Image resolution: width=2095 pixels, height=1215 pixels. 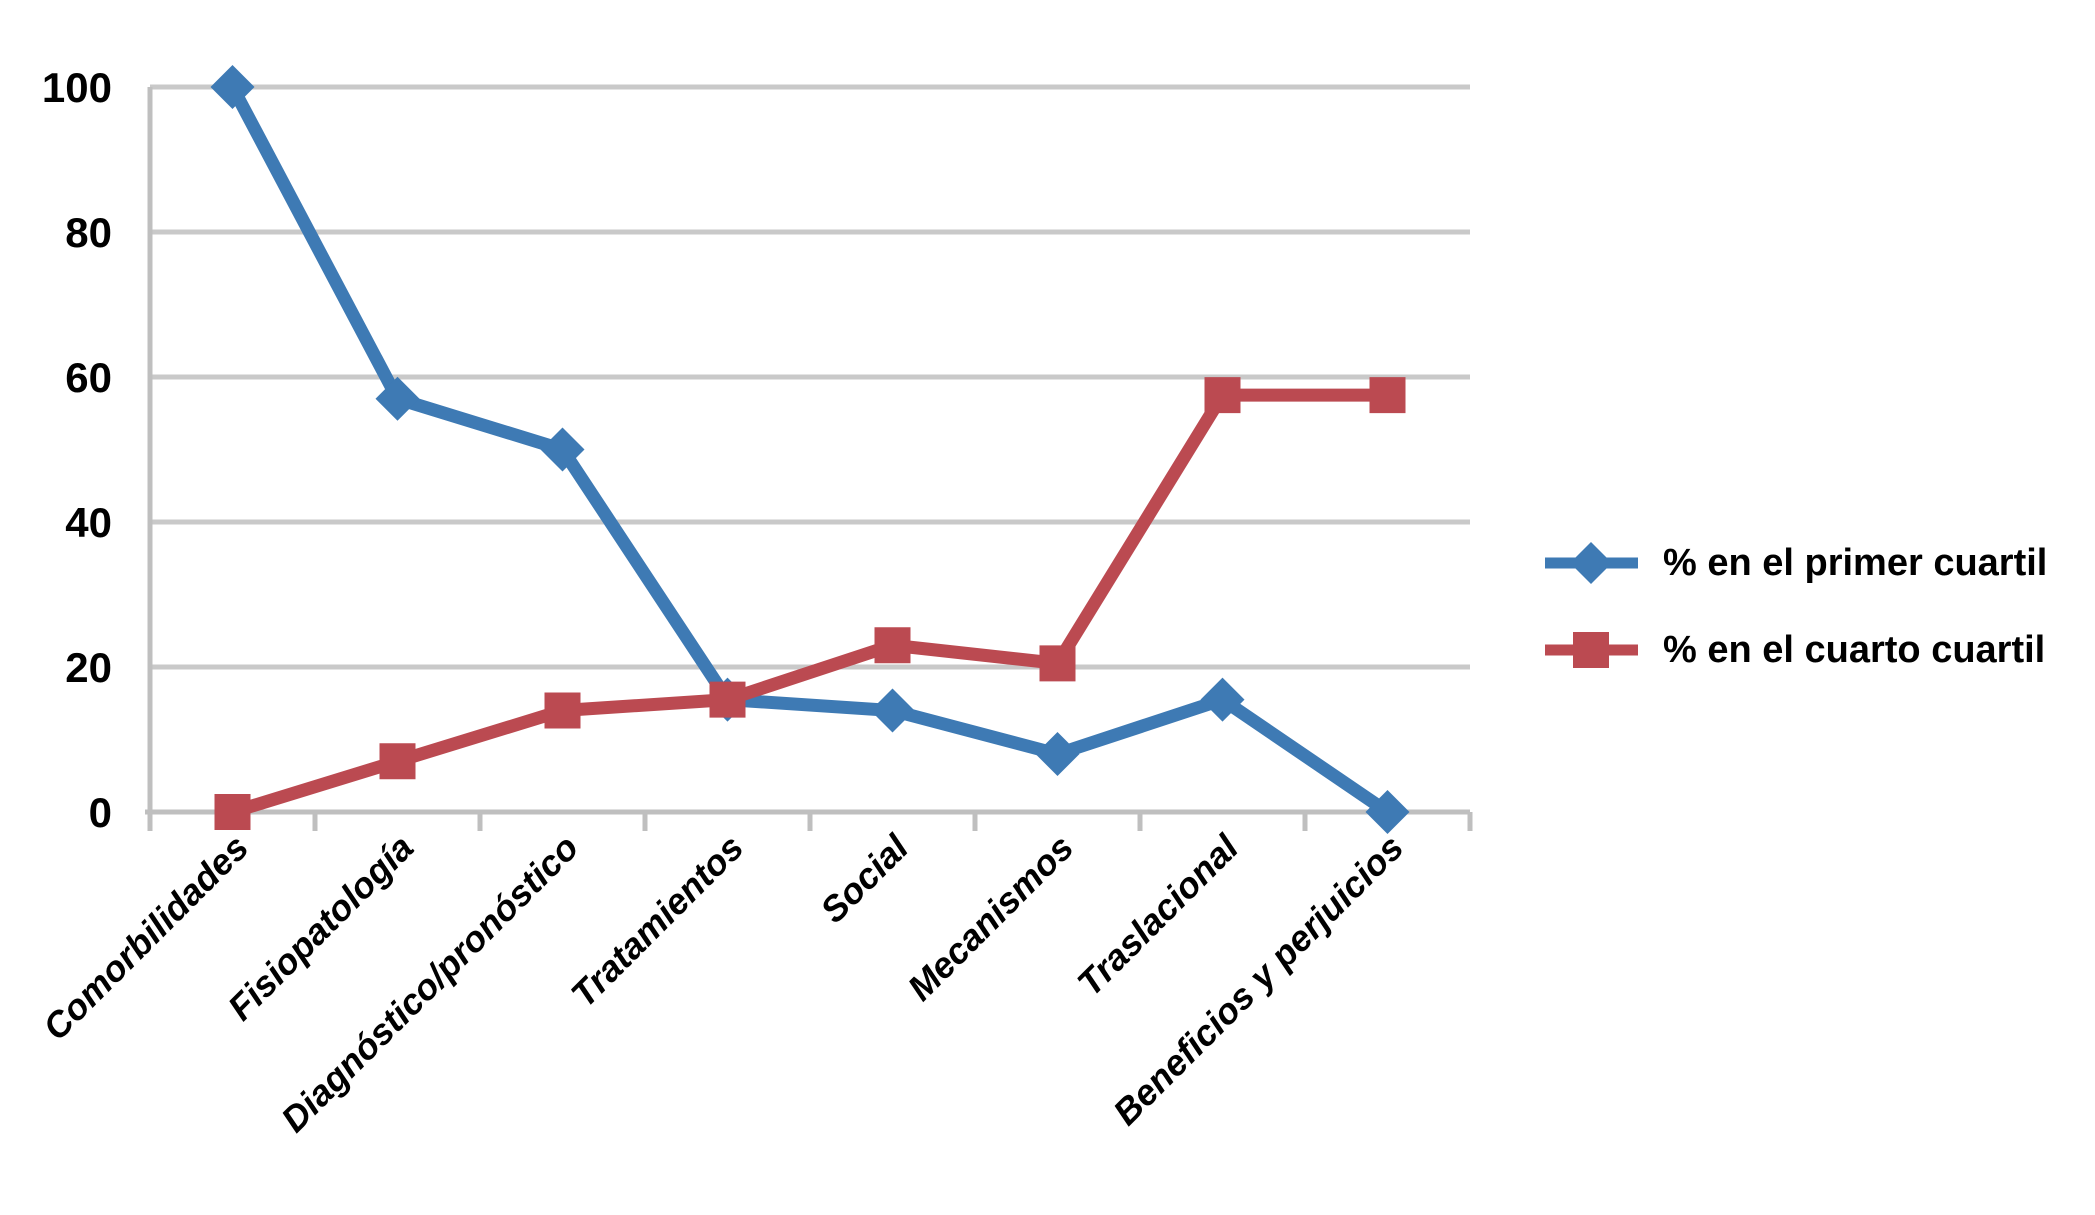 What do you see at coordinates (1591, 650) in the screenshot?
I see `legend-square-icon` at bounding box center [1591, 650].